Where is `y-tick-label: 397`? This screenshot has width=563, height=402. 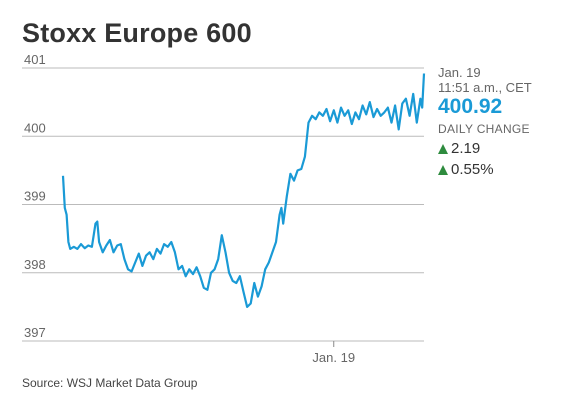 y-tick-label: 397 is located at coordinates (35, 332).